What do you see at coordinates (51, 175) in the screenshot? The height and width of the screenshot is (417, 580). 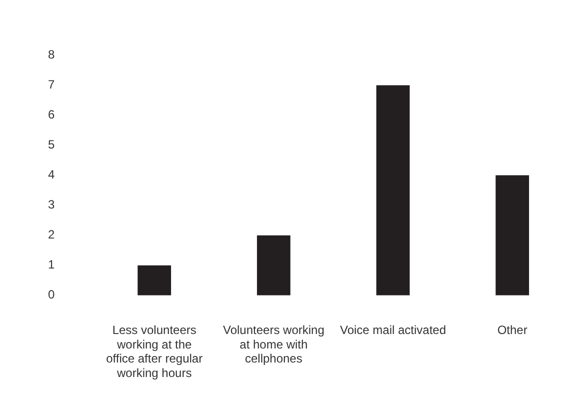 I see `y-tick-label: 4` at bounding box center [51, 175].